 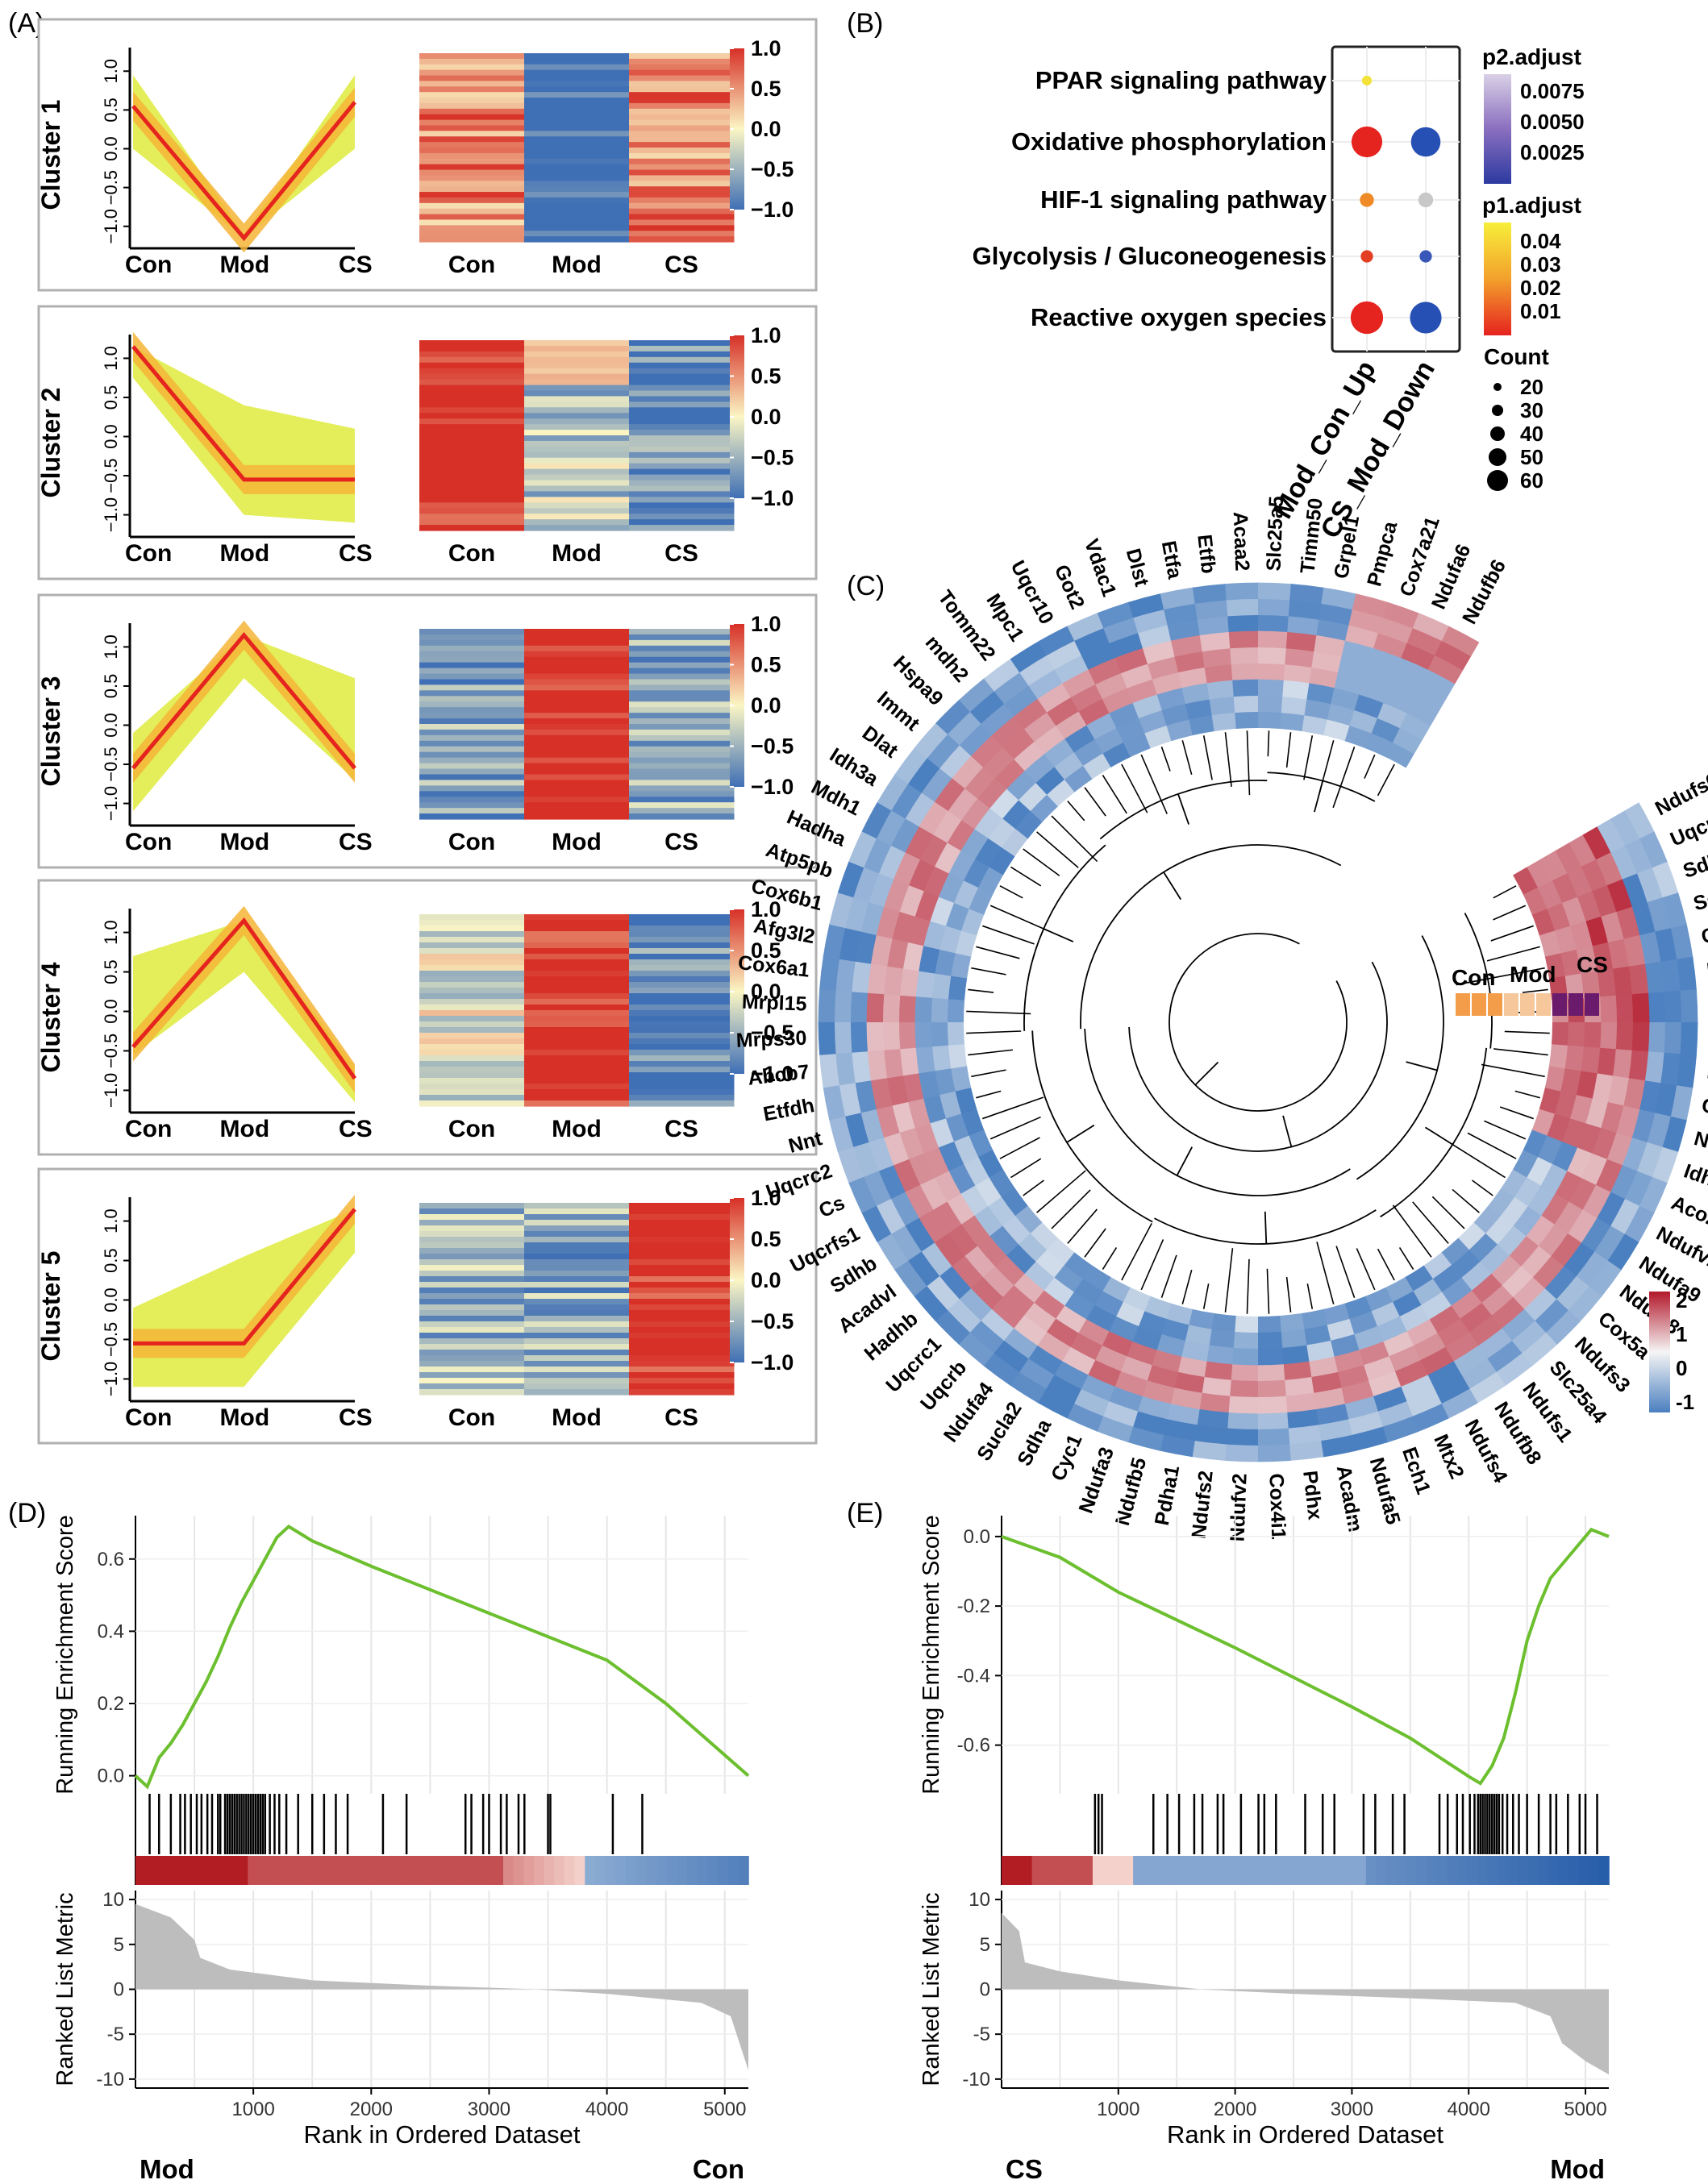 What do you see at coordinates (977, 1537) in the screenshot?
I see `es-y-tick-label: 0.0` at bounding box center [977, 1537].